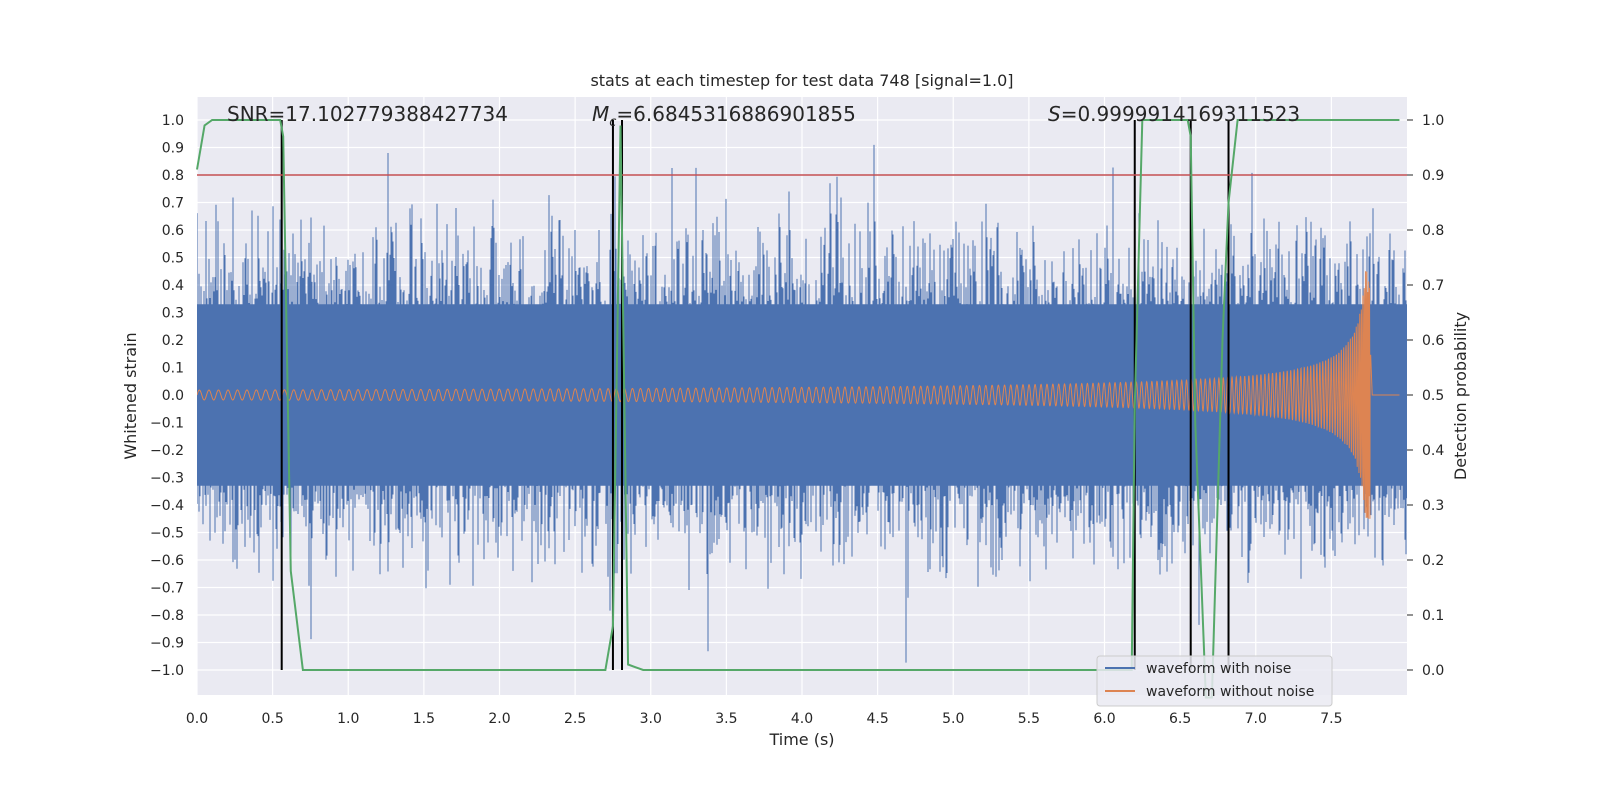 Image resolution: width=1600 pixels, height=800 pixels. What do you see at coordinates (1104, 719) in the screenshot?
I see `x-tick-label: 6.0` at bounding box center [1104, 719].